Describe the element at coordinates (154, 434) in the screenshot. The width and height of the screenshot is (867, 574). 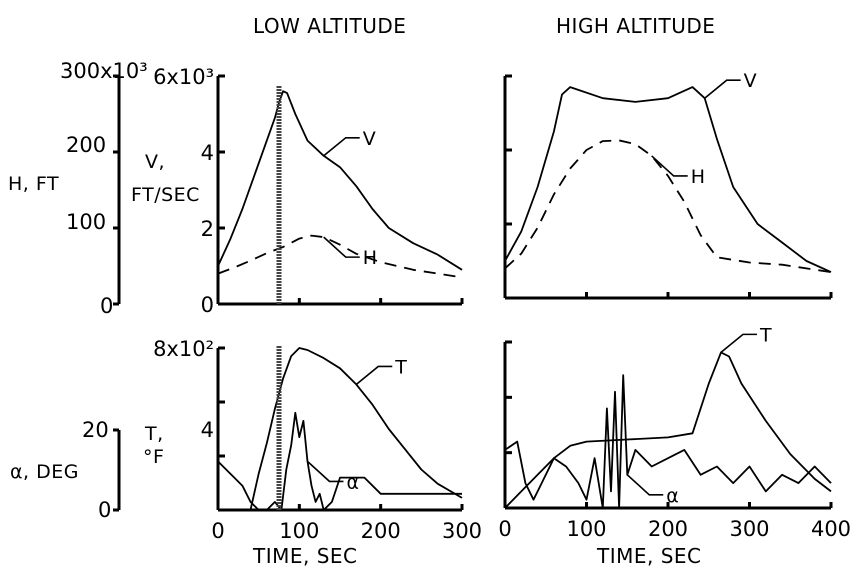
I see `t-axis-label: T,` at that location.